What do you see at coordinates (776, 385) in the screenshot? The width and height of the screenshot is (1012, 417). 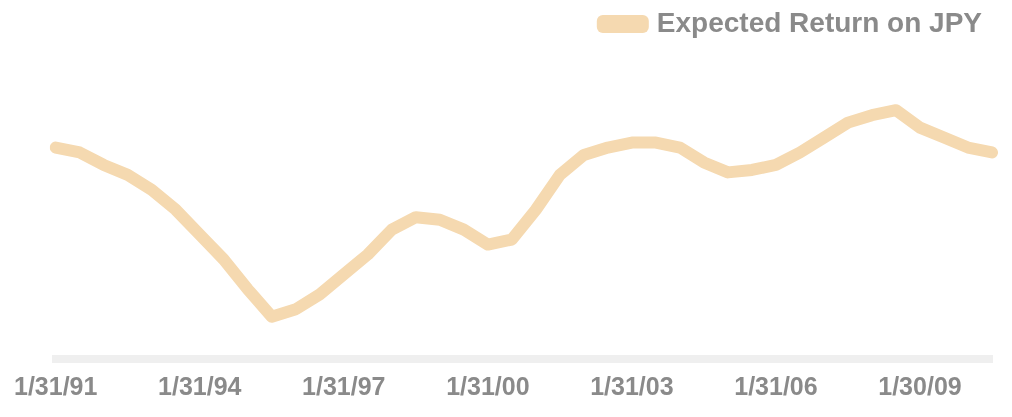 I see `x-tick-label: 1/31/06` at bounding box center [776, 385].